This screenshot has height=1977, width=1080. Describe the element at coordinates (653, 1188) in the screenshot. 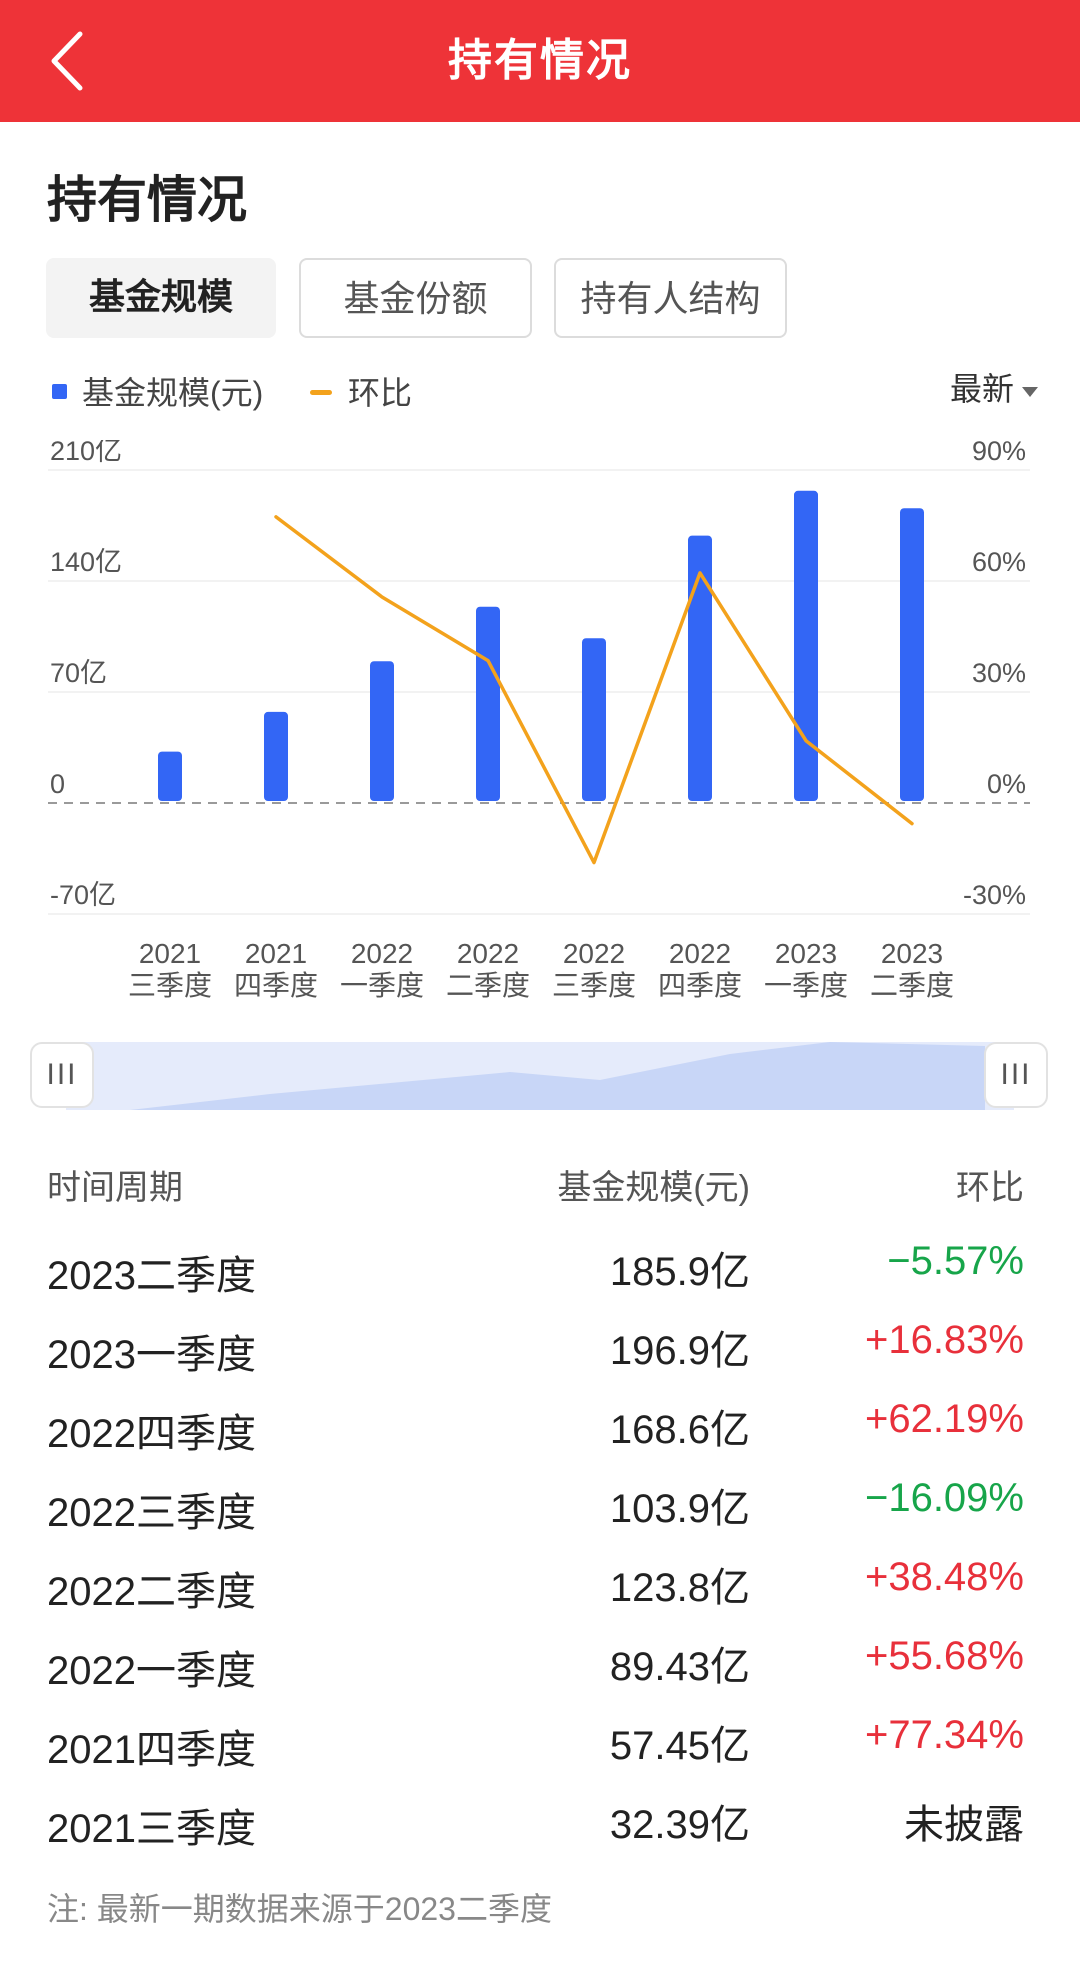

I see `col-header-scale: 基金规模(元)` at that location.